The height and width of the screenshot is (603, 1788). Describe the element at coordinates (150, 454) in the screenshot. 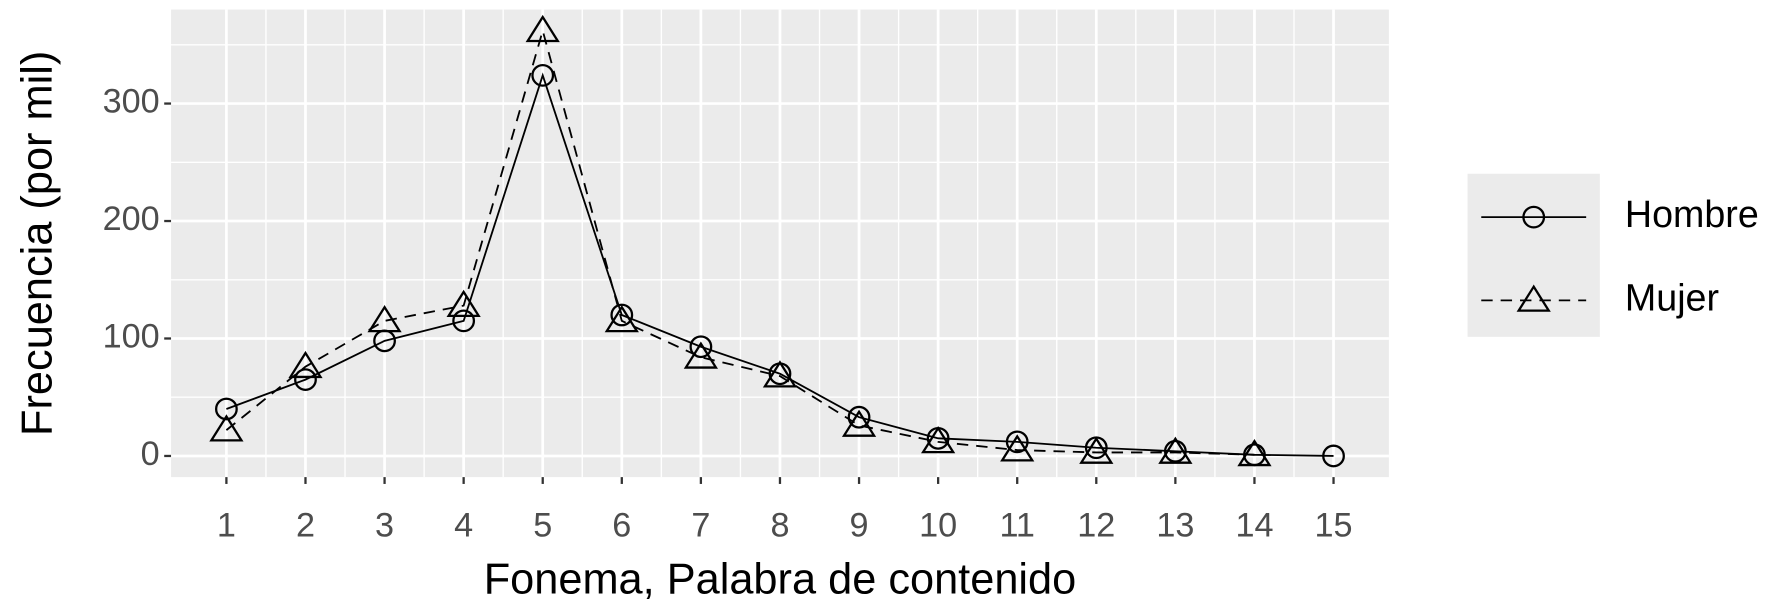

I see `y-tick-label: 0` at that location.